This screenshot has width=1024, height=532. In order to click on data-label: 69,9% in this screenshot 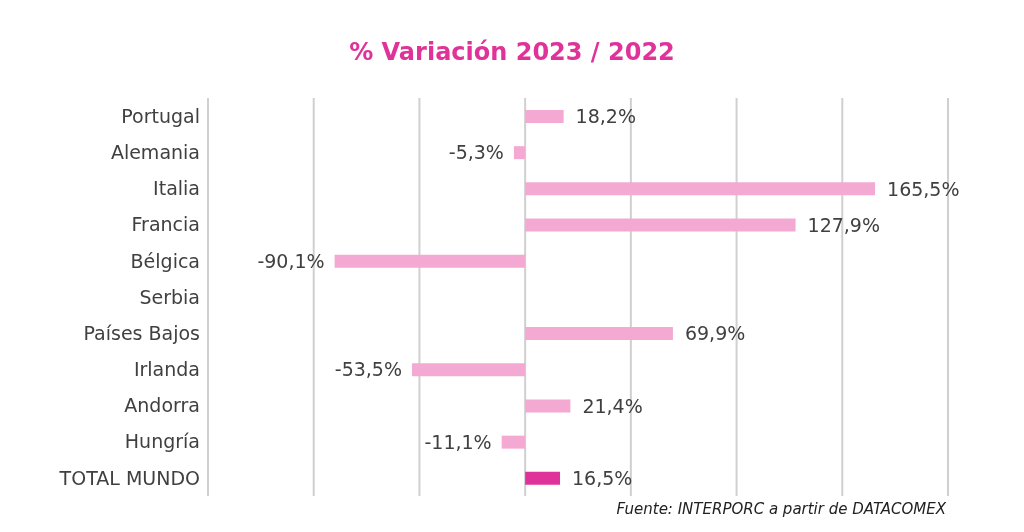, I will do `click(715, 333)`.